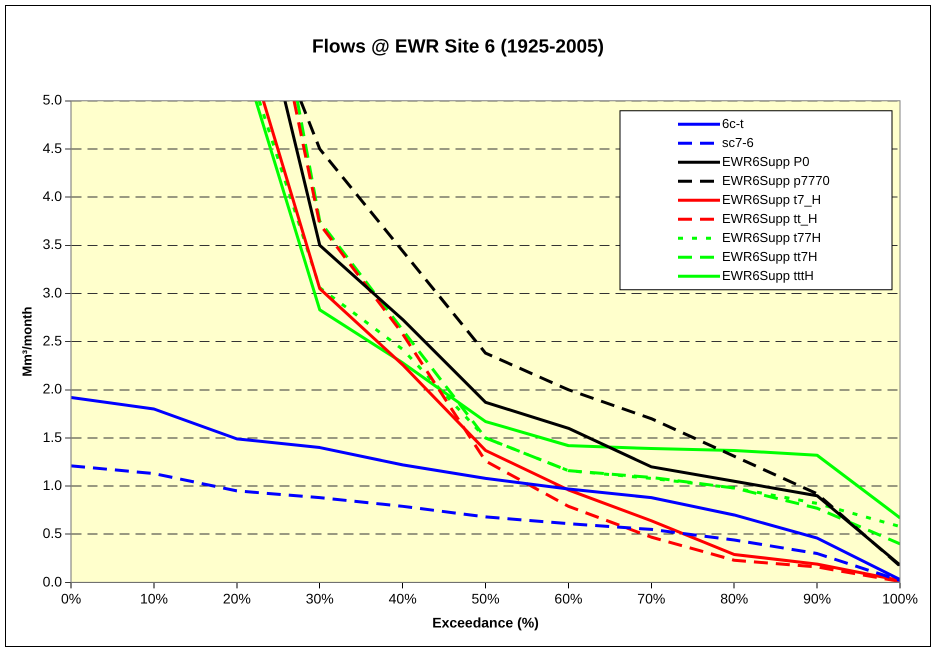 The image size is (938, 652). I want to click on y-tick-label: 4.0, so click(52, 196).